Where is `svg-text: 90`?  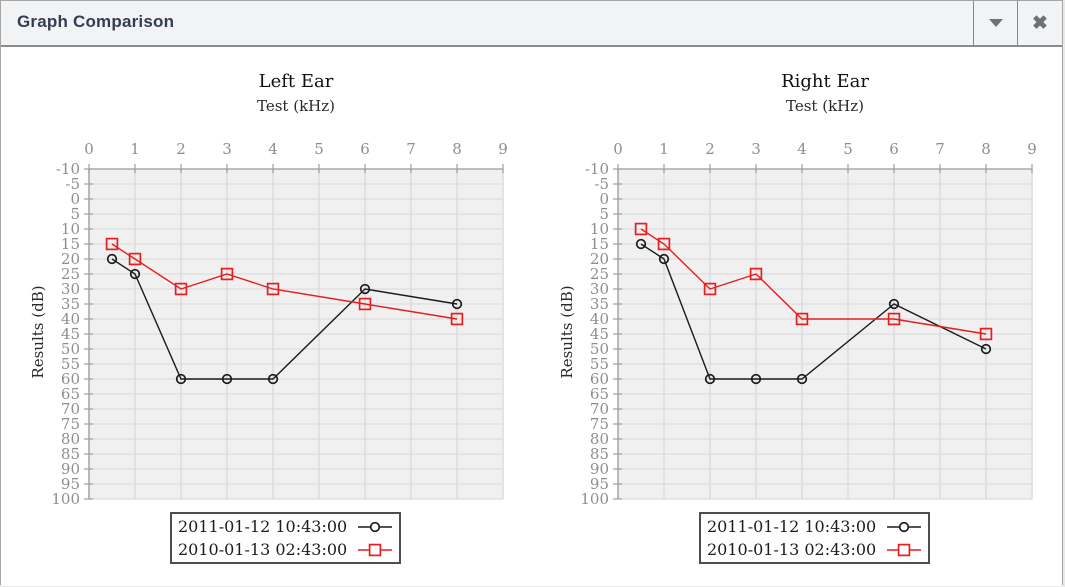
svg-text: 90 is located at coordinates (70, 469).